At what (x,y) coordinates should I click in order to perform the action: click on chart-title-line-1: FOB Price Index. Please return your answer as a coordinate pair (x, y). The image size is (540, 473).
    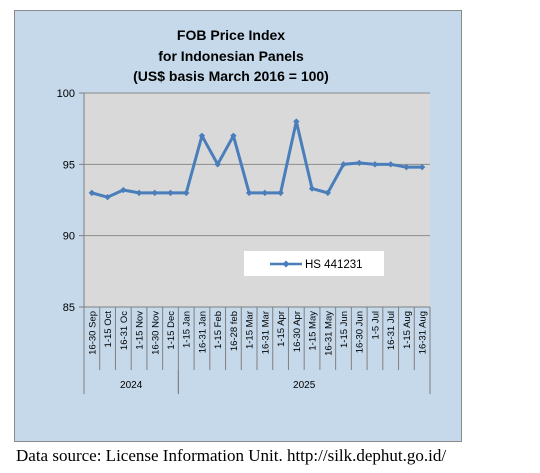
    Looking at the image, I should click on (231, 35).